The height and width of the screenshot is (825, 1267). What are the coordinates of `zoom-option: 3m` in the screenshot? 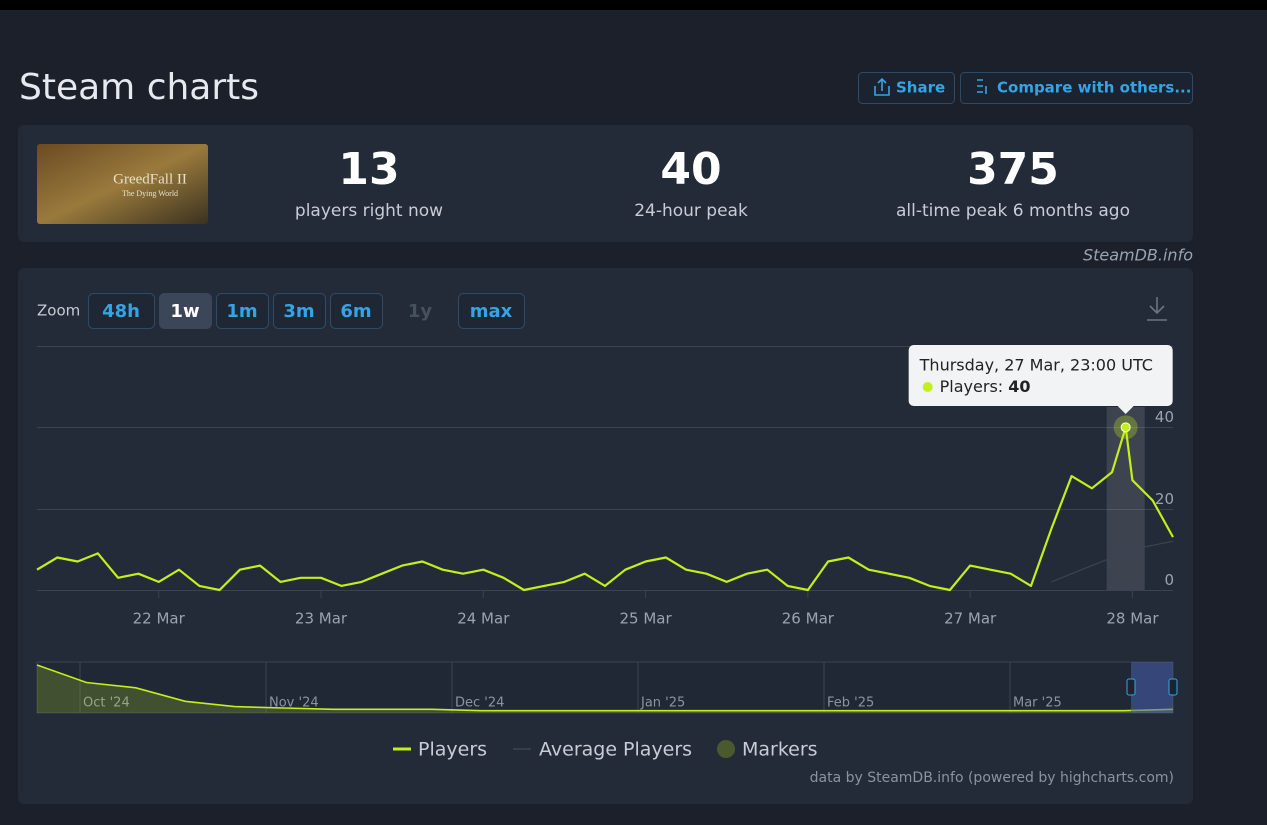 It's located at (298, 311).